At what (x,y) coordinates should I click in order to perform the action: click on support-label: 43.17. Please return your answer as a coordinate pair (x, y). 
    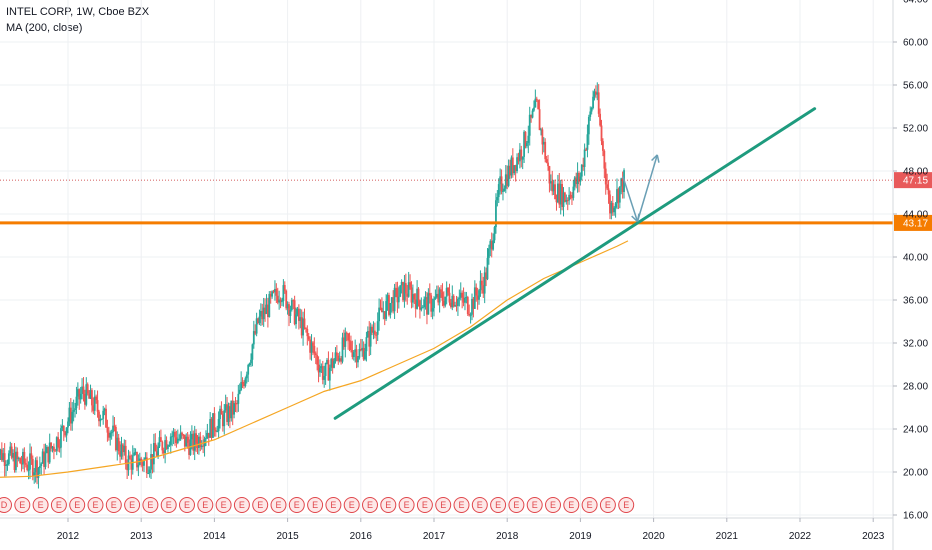
    Looking at the image, I should click on (915, 223).